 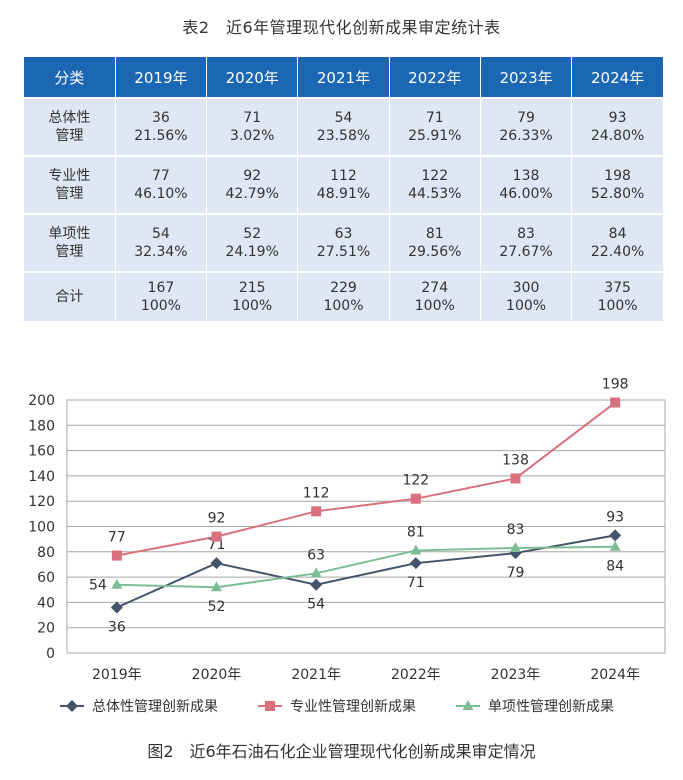 What do you see at coordinates (516, 573) in the screenshot?
I see `data-label: 79` at bounding box center [516, 573].